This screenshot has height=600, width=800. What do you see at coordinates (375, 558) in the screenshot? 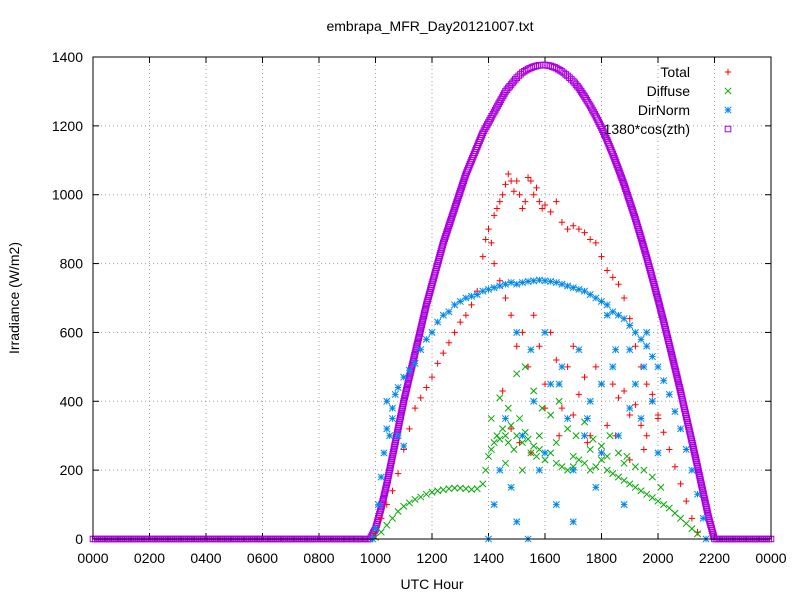
I see `x-tick-label: 1000` at bounding box center [375, 558].